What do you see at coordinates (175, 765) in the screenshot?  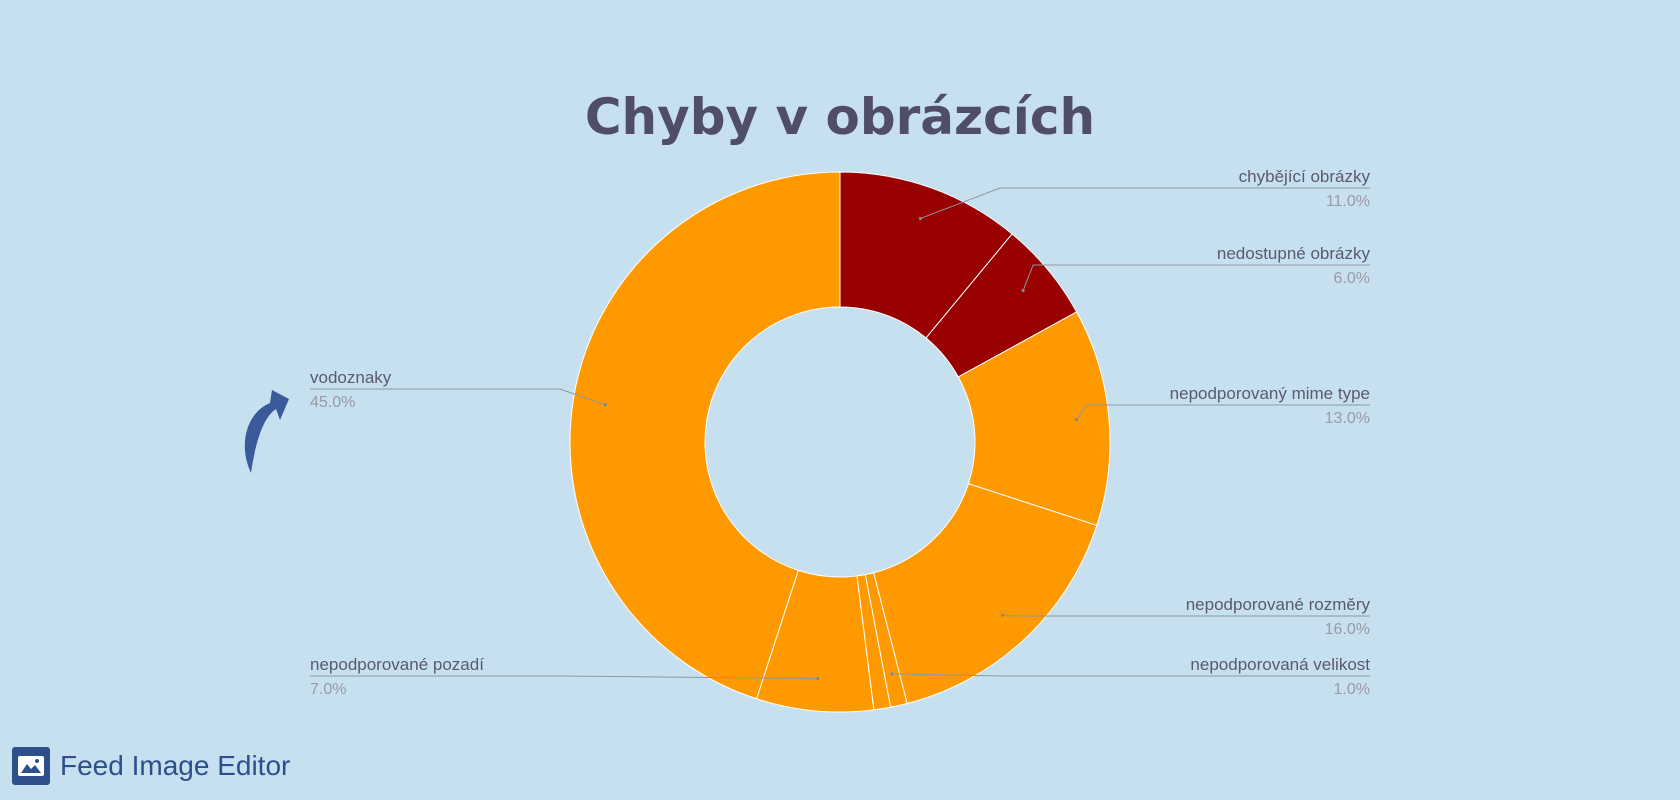 I see `brand-name: Feed Image Editor` at bounding box center [175, 765].